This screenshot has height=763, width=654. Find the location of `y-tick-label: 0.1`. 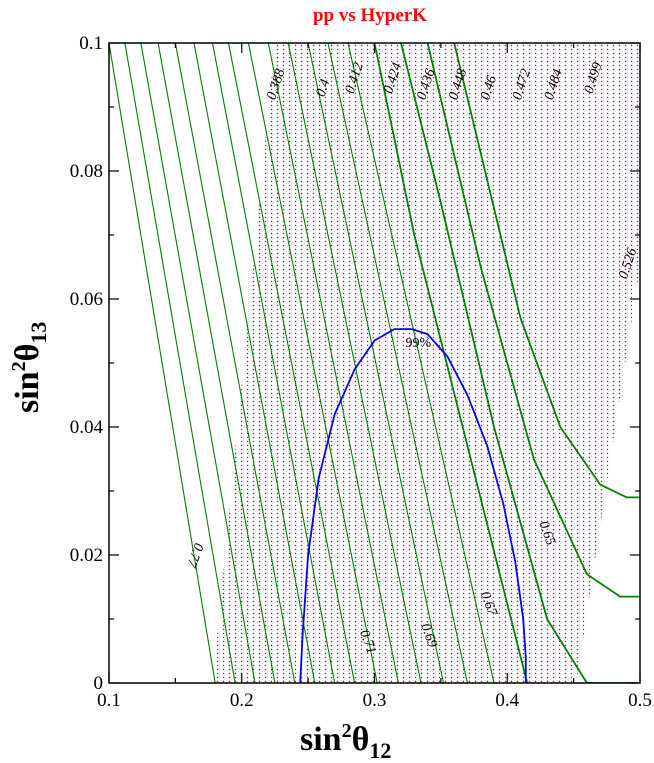

y-tick-label: 0.1 is located at coordinates (91, 43).